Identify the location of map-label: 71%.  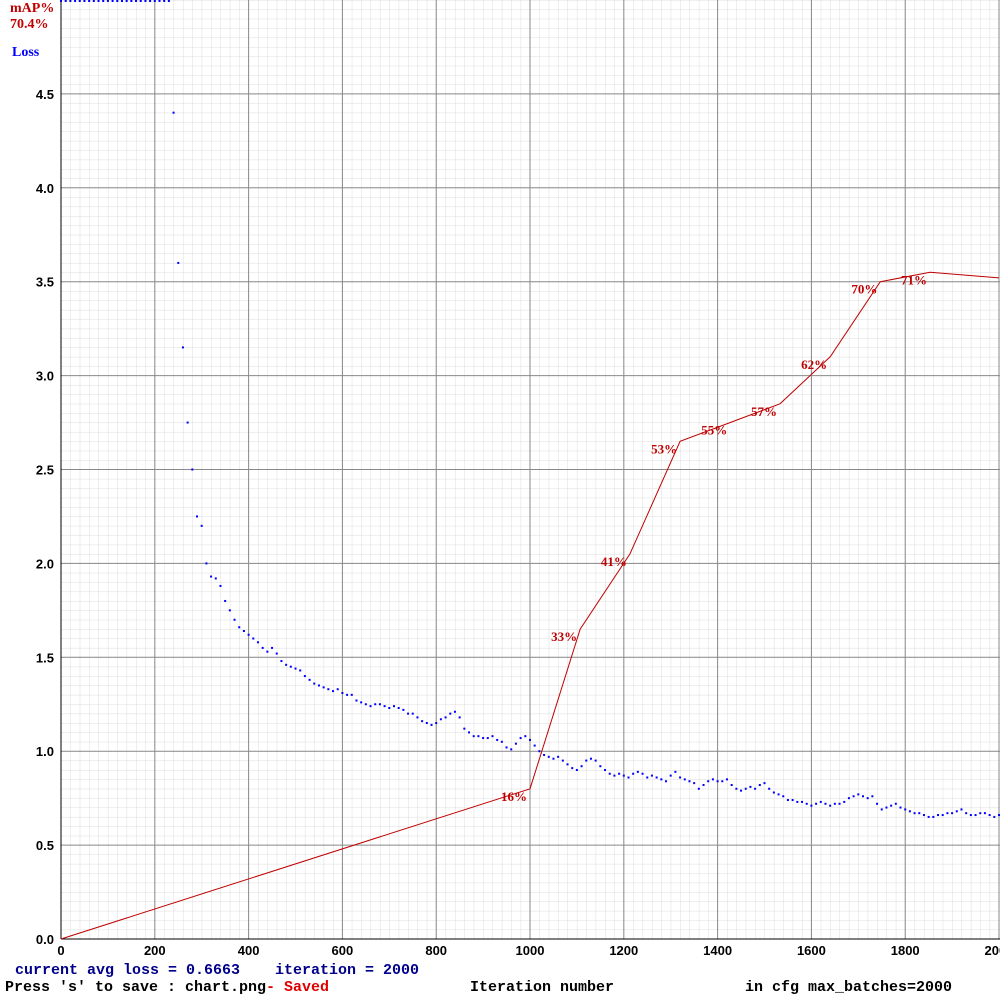
(914, 279).